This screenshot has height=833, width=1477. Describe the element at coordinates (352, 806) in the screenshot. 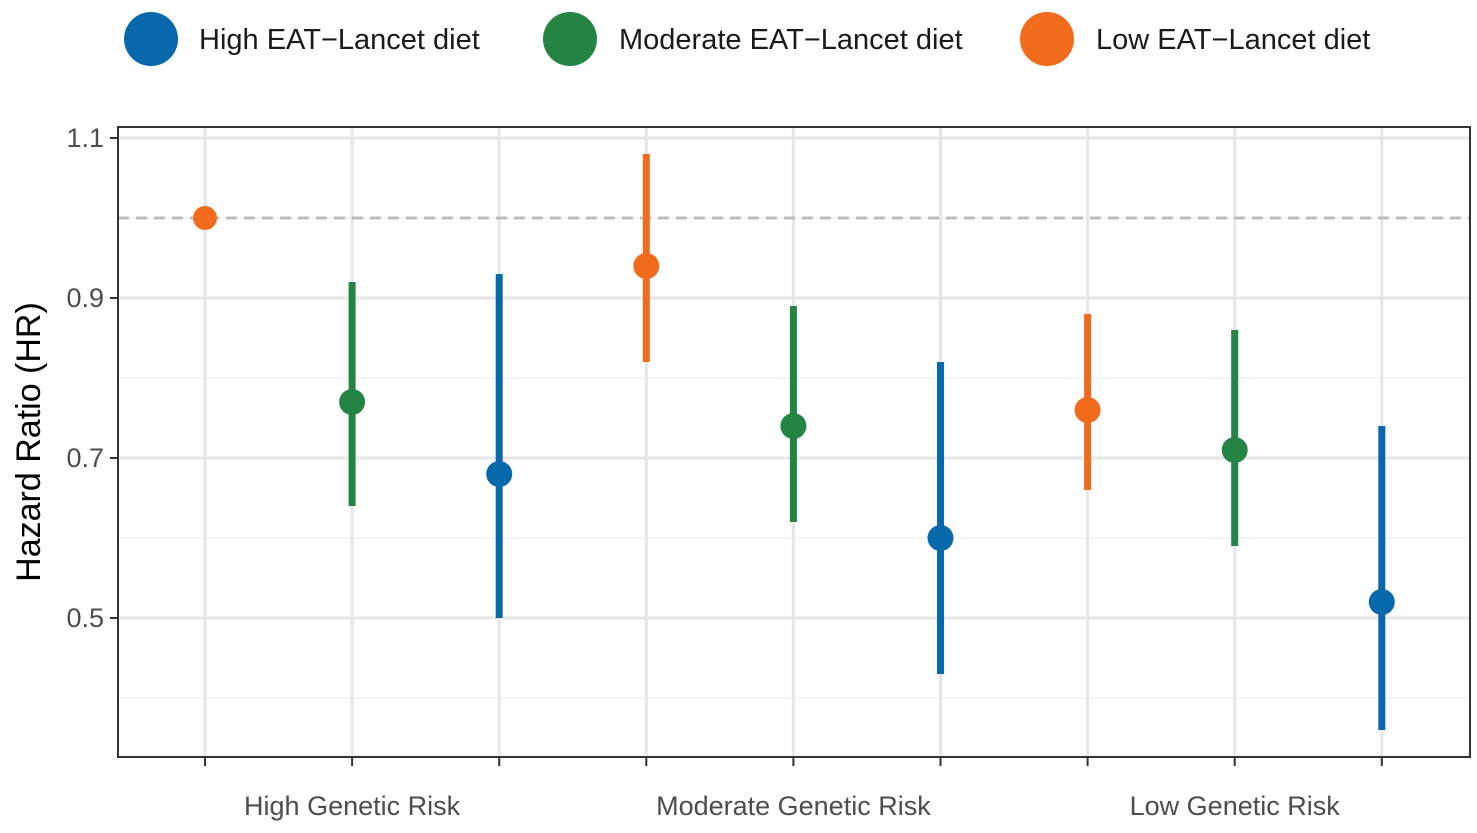

I see `x-group-label: High Genetic Risk` at that location.